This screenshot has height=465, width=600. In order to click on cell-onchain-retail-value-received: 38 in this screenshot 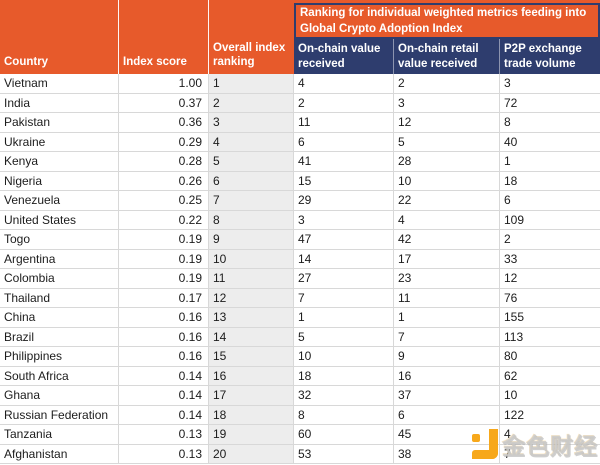, I will do `click(447, 453)`.